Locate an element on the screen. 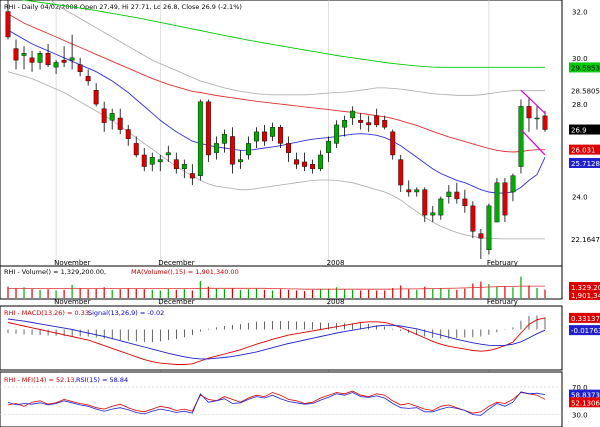 The image size is (600, 427). volume-value-box is located at coordinates (584, 287).